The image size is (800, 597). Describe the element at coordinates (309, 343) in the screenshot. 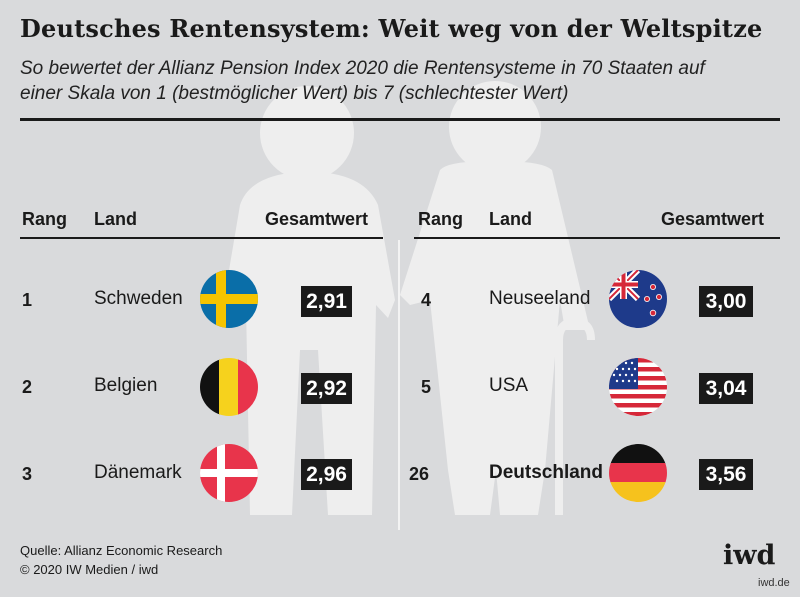

I see `man-body` at that location.